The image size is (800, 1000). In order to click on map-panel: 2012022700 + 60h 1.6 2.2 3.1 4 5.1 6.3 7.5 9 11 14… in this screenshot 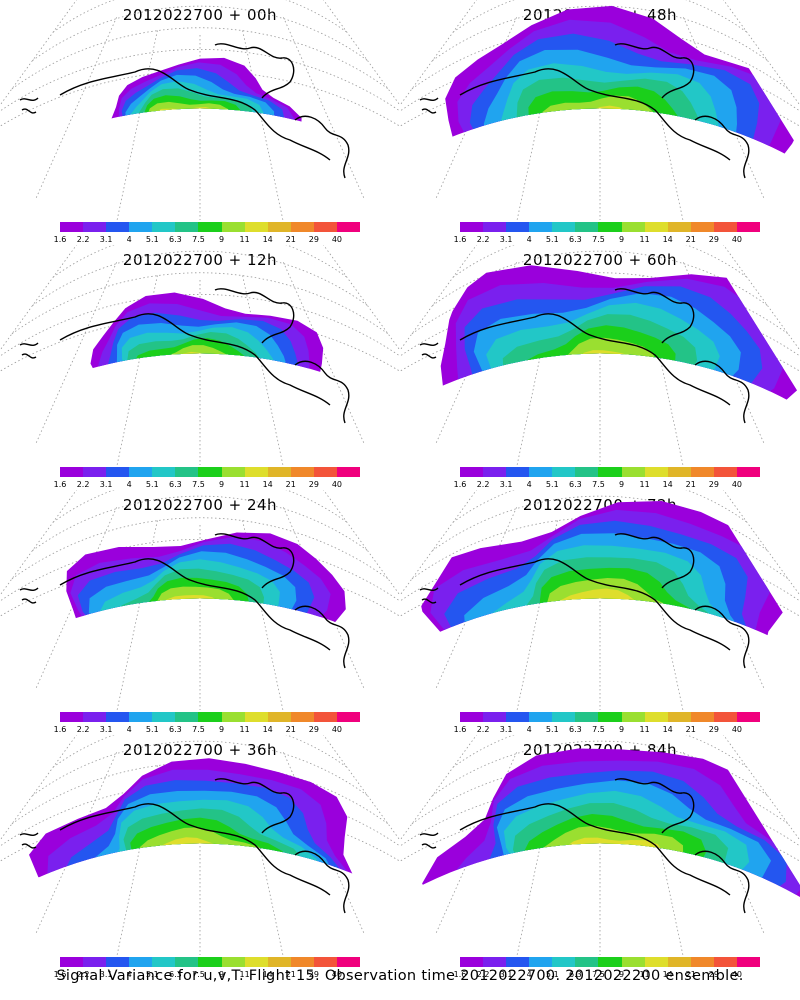, I will do `click(600, 367)`.